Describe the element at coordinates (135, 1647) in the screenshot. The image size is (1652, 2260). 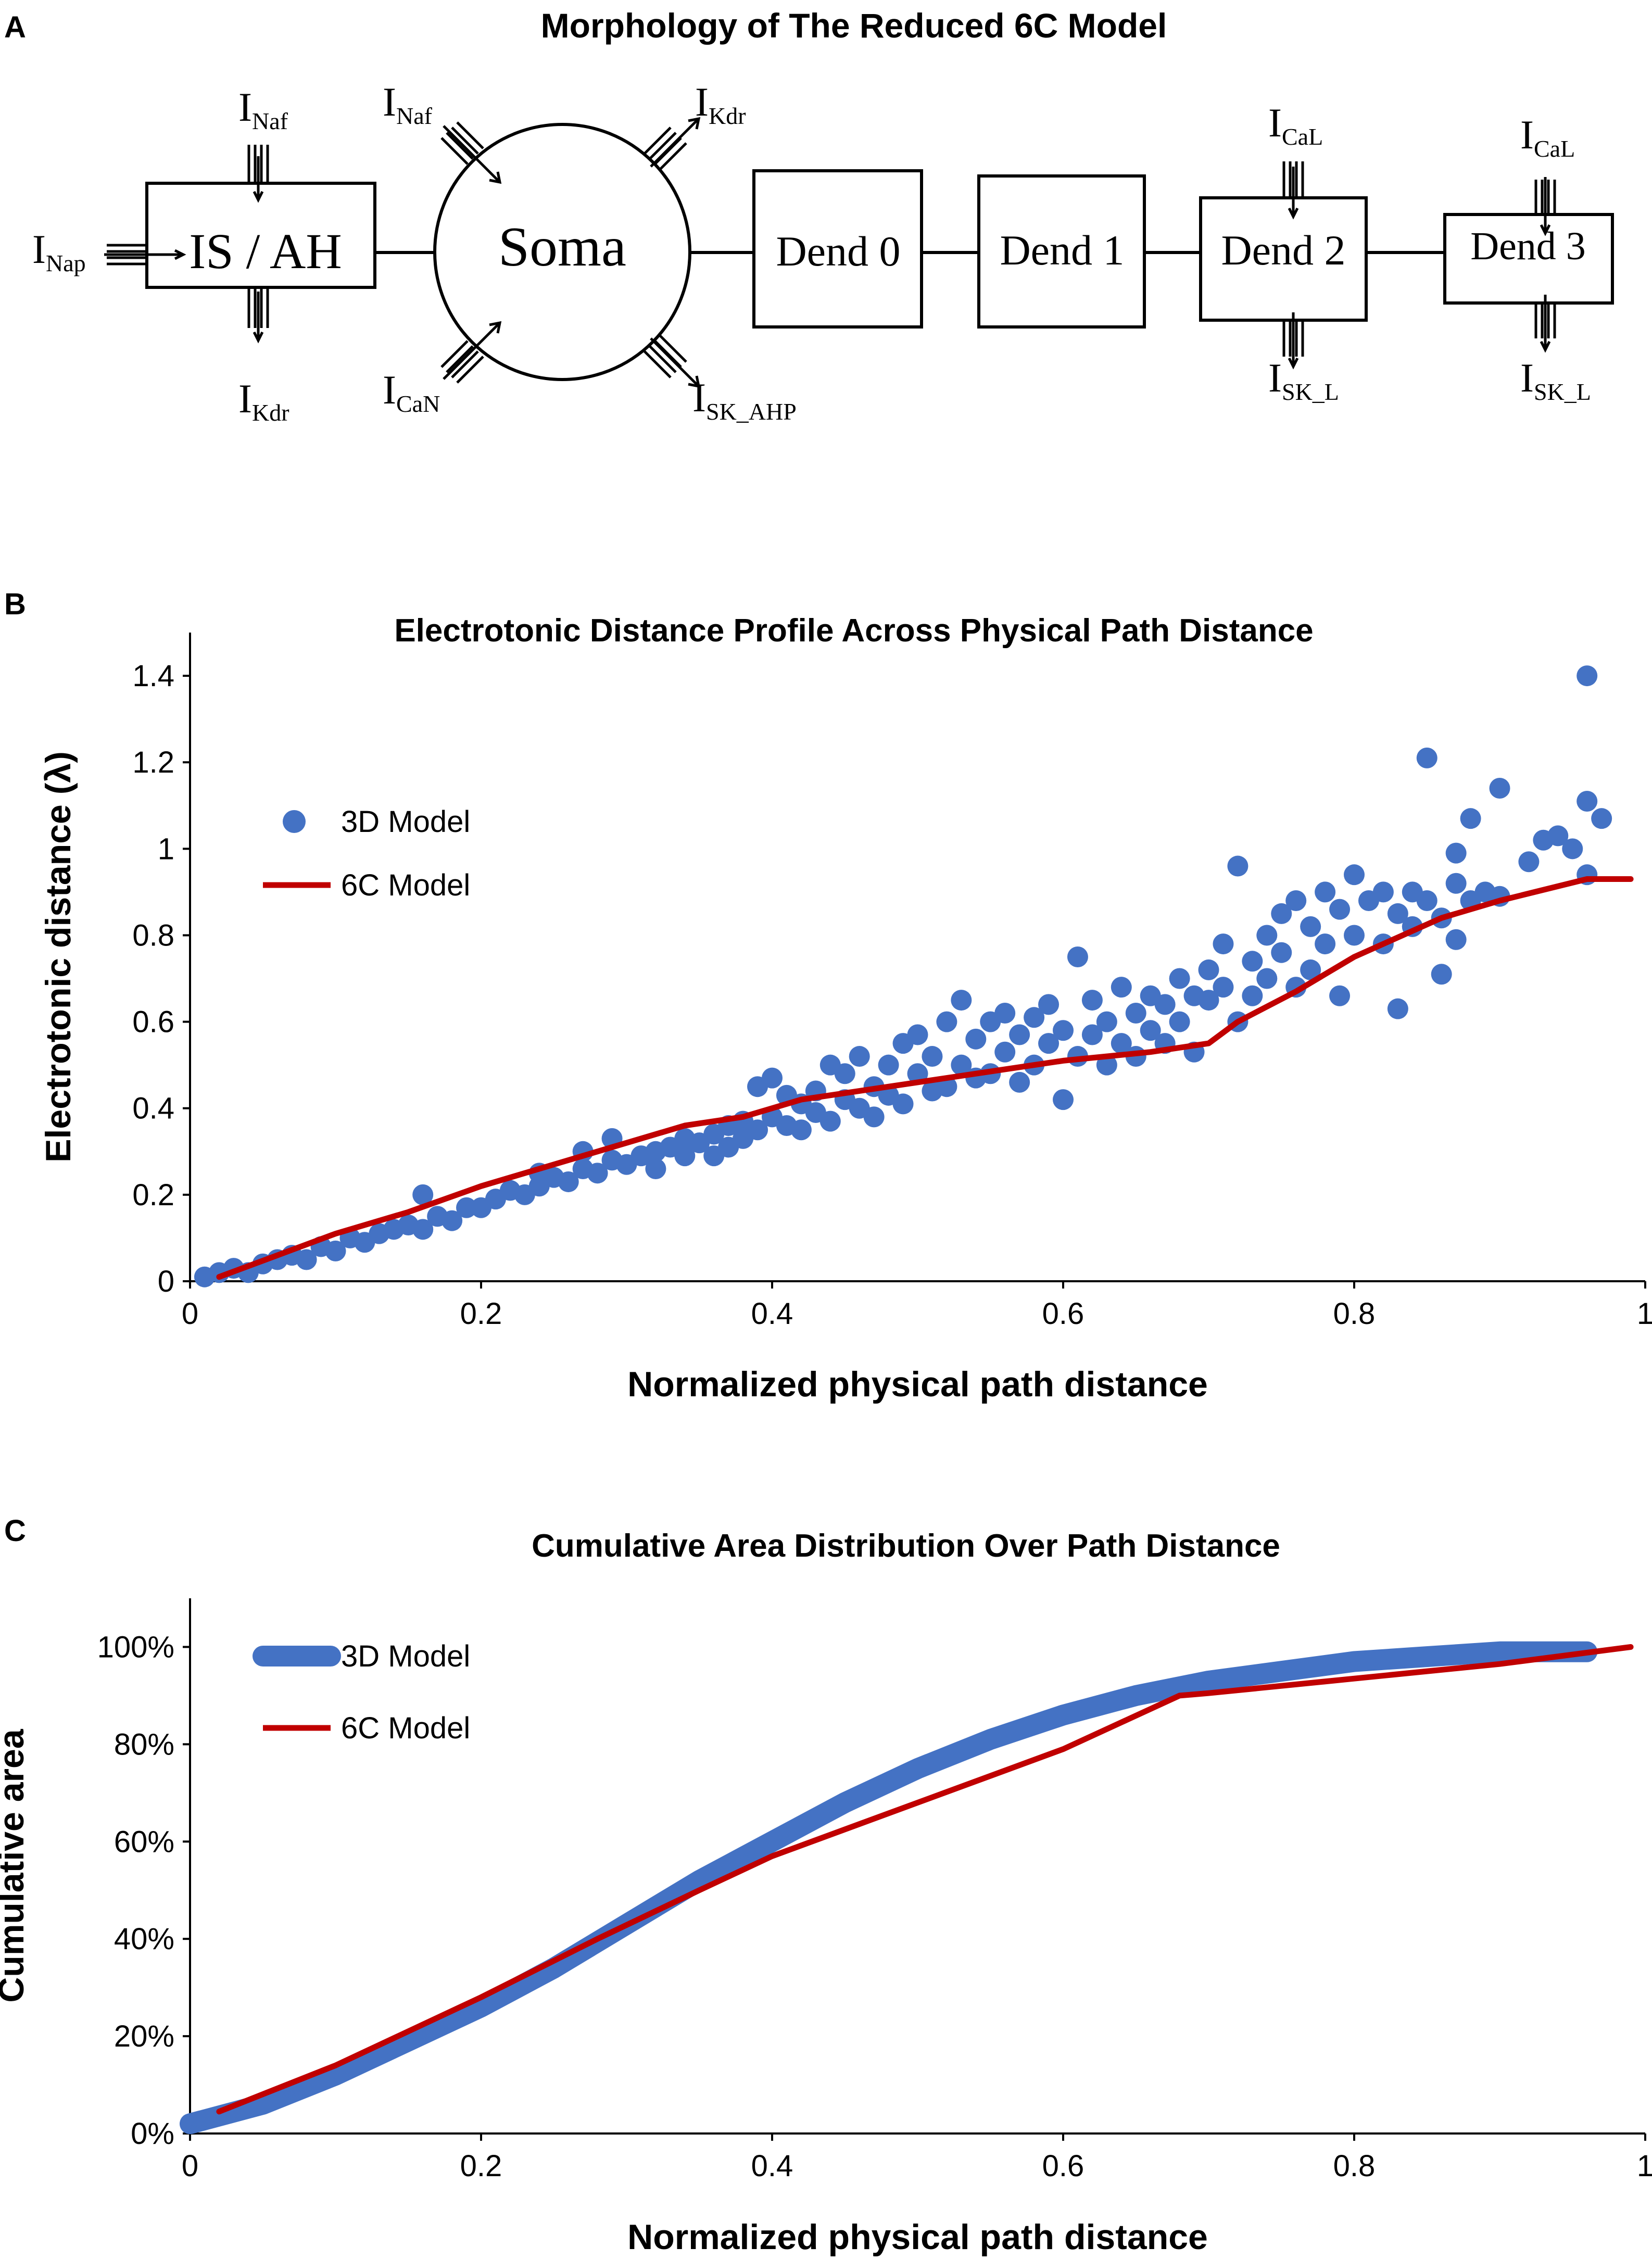
I see `y-tick-label: 100%` at that location.